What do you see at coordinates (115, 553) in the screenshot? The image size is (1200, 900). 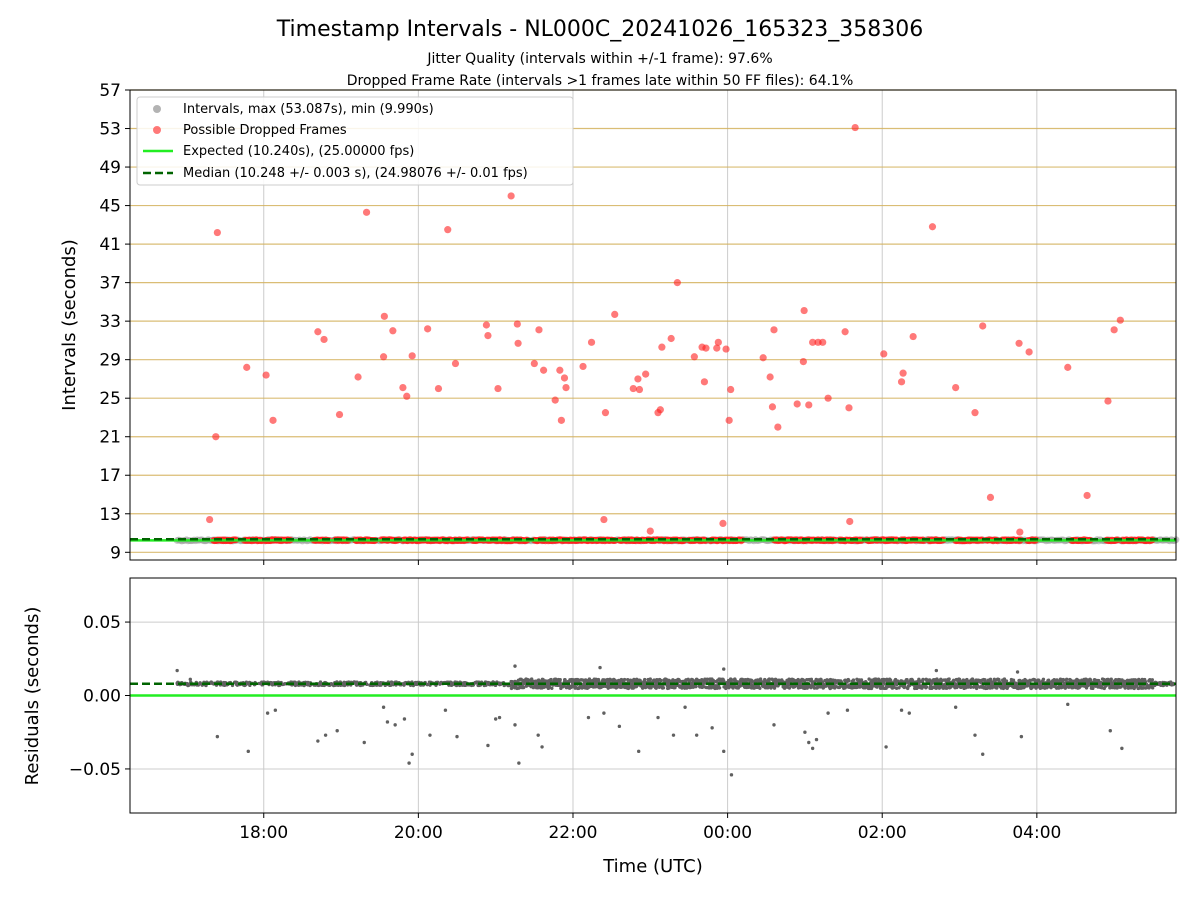 I see `intervals-y-tick-label: 9` at bounding box center [115, 553].